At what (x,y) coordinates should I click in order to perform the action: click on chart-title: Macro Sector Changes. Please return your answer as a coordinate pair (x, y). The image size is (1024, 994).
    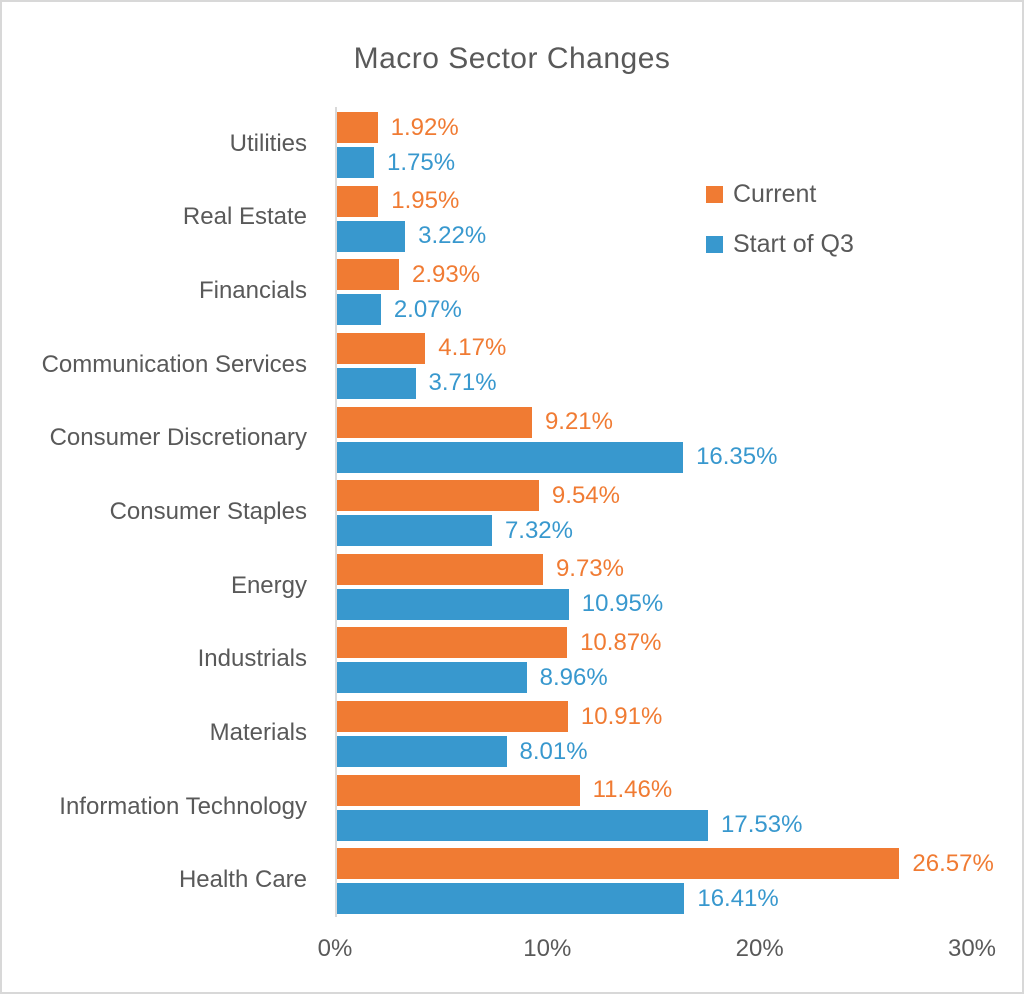
    Looking at the image, I should click on (512, 58).